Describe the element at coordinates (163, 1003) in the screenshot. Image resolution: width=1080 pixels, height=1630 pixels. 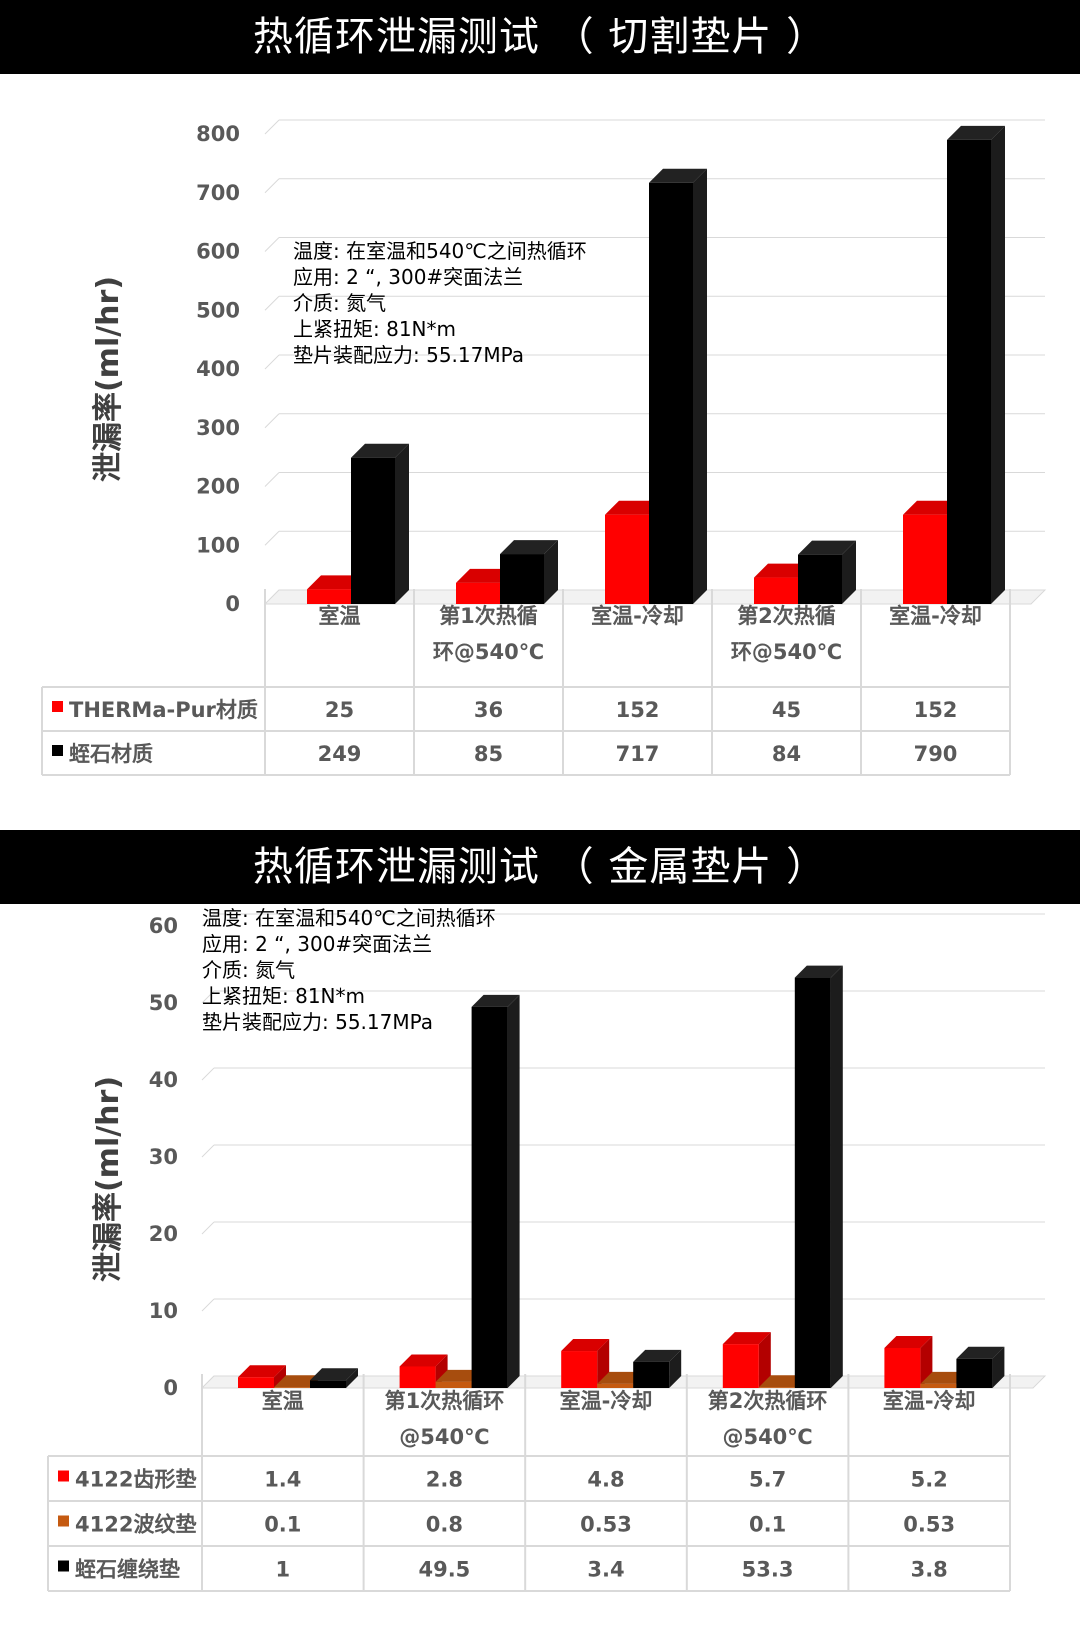
I see `y-tick-label-5: 50` at that location.